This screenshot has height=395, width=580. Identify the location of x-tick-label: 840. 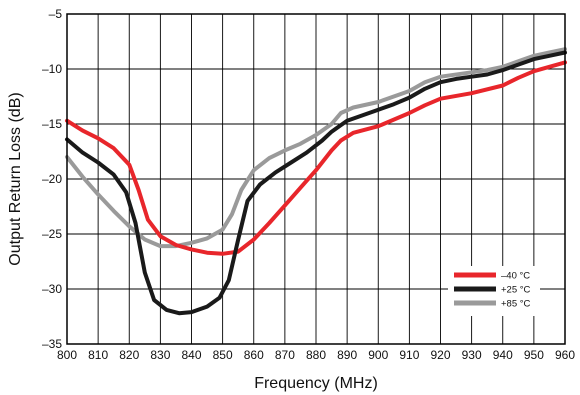
(191, 355).